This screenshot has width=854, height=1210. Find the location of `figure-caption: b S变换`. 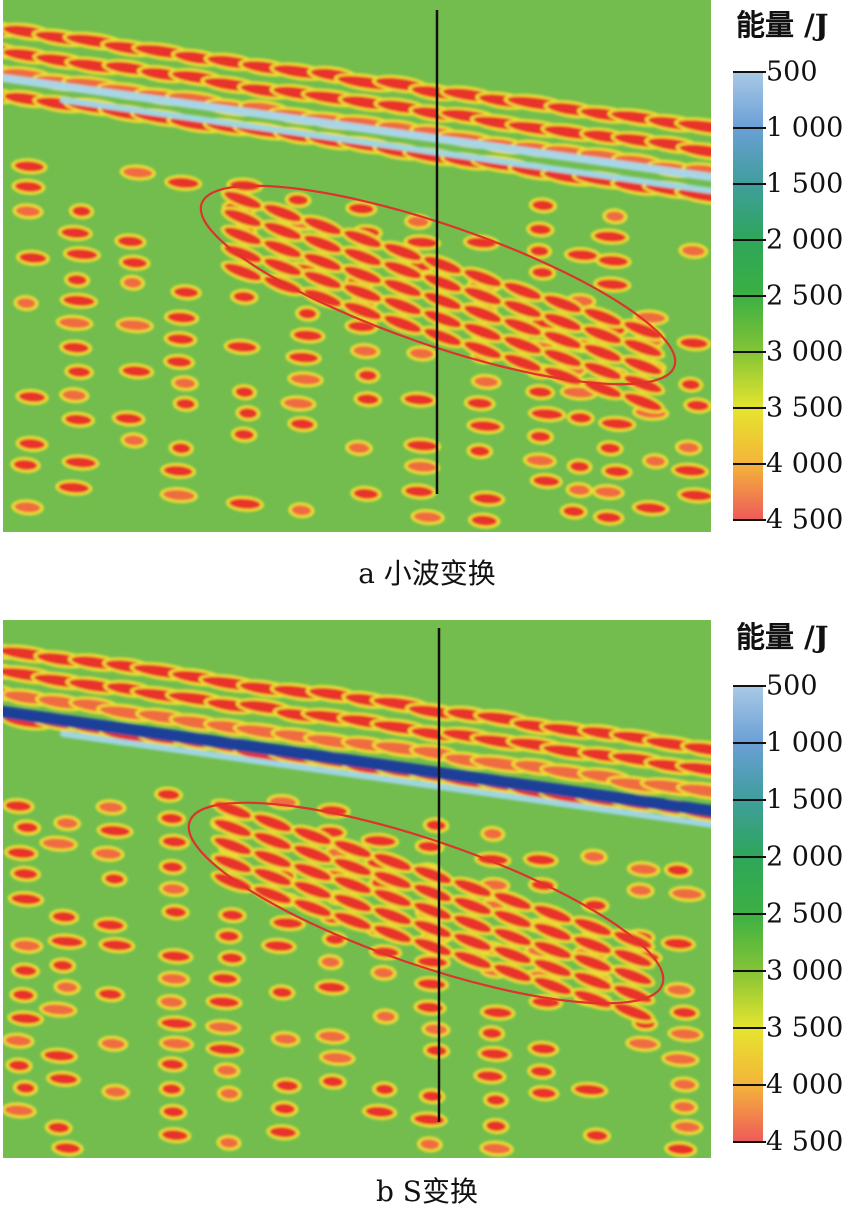

figure-caption: b S变换 is located at coordinates (426, 1191).